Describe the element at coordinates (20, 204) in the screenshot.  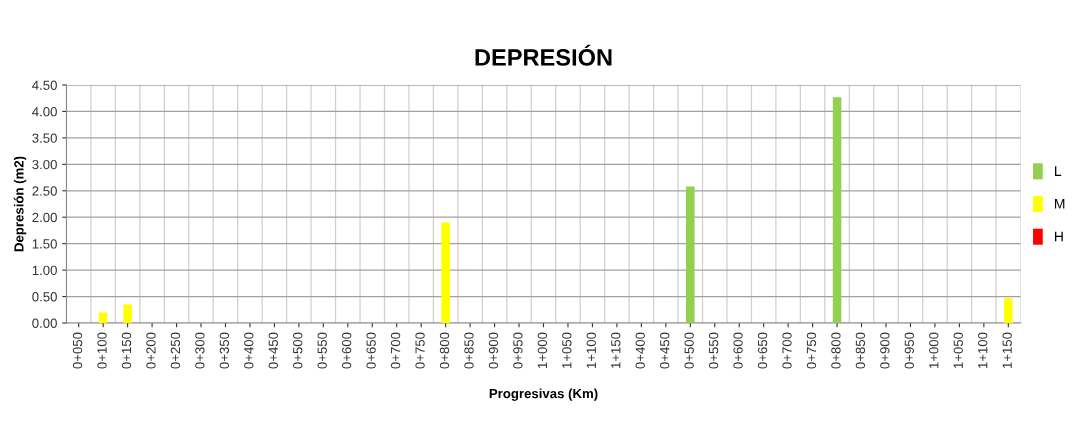
I see `y-axis-title: Depresión (m2)` at that location.